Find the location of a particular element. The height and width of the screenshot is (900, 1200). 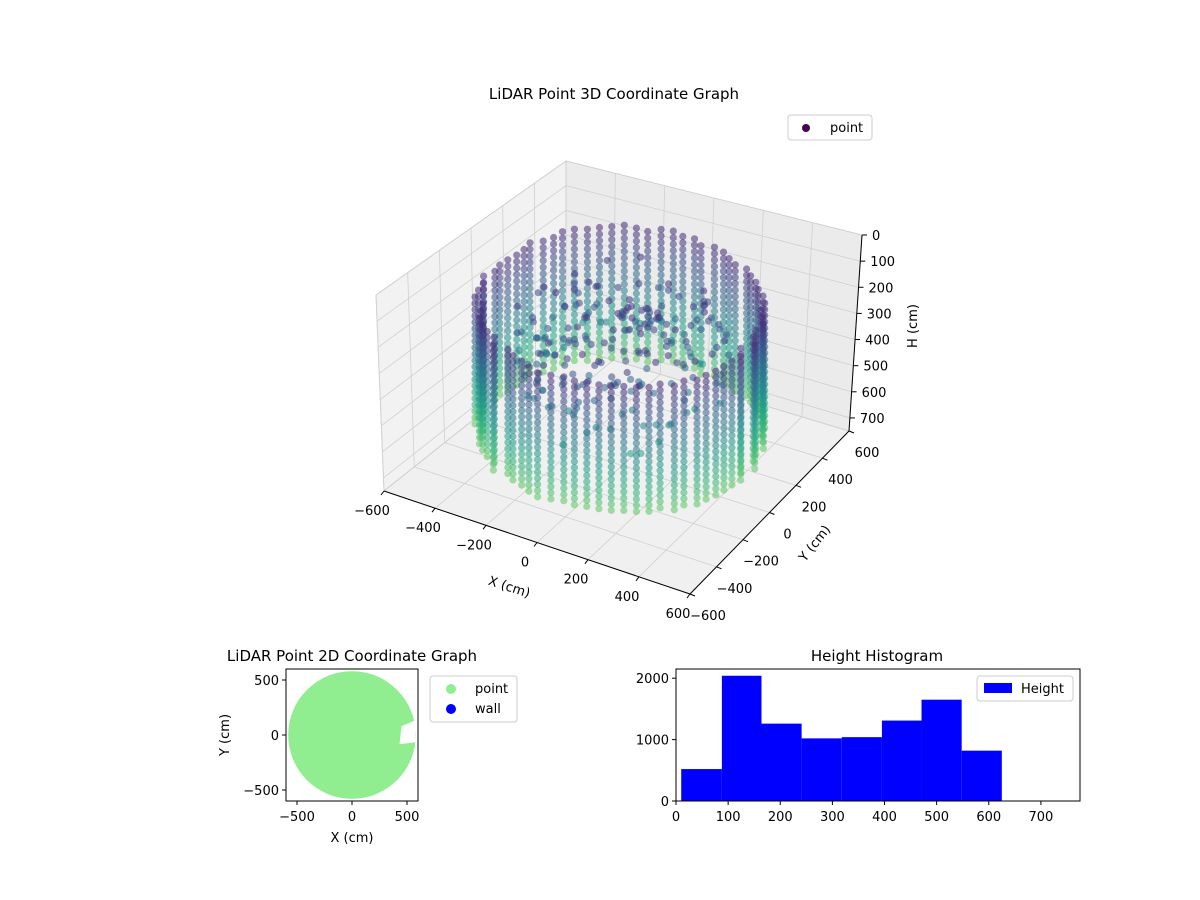

z-tick-label-3d: 200 is located at coordinates (881, 288).